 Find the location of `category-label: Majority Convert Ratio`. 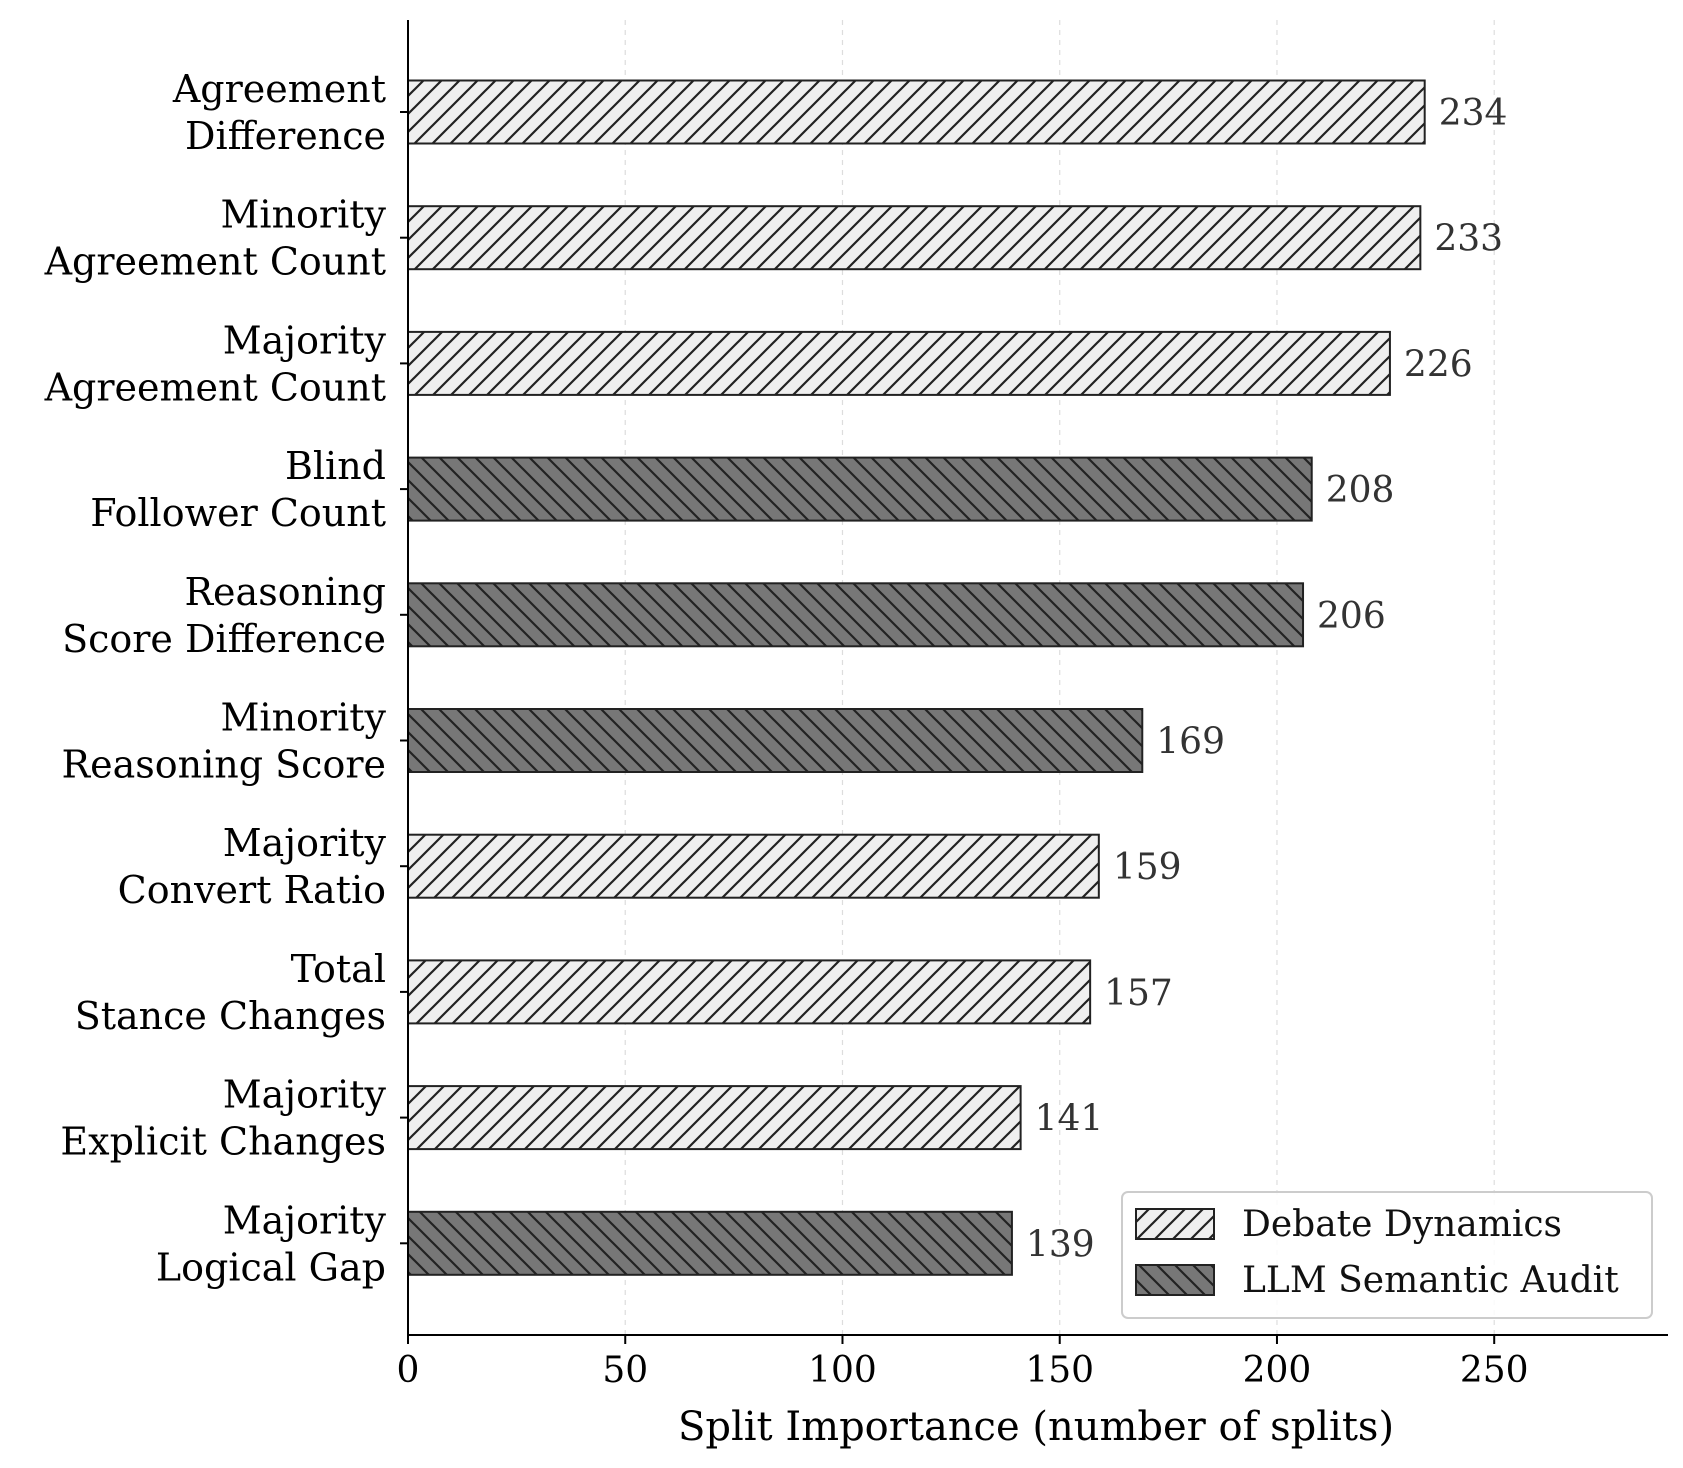

category-label: Majority Convert Ratio is located at coordinates (252, 866).